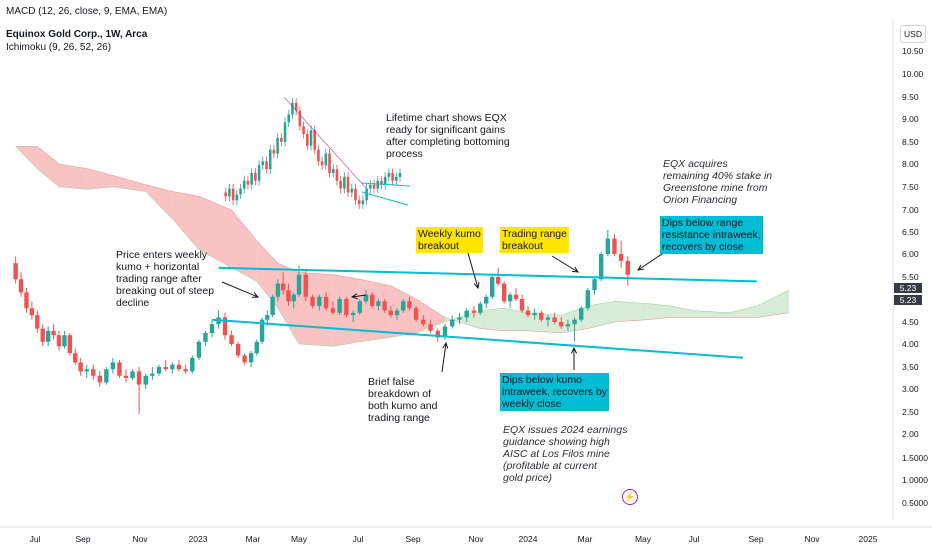  I want to click on annotation-weekly-kumo-breakout: Weekly kumo breakout, so click(449, 240).